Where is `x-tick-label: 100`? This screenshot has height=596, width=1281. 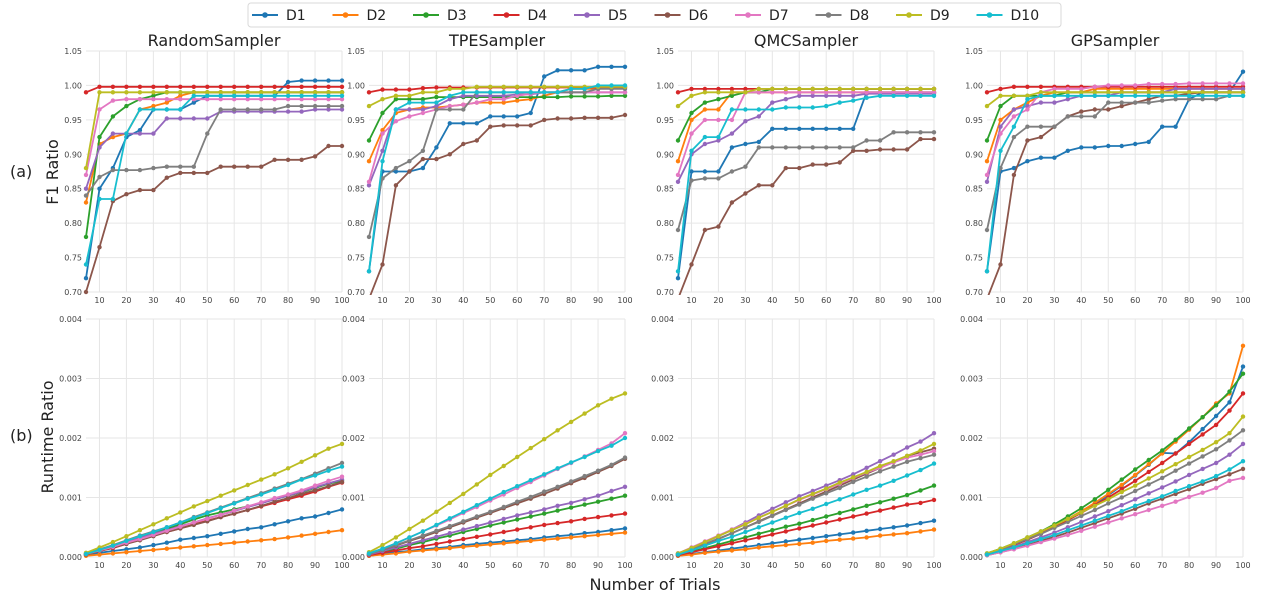
x-tick-label: 100 is located at coordinates (1242, 300).